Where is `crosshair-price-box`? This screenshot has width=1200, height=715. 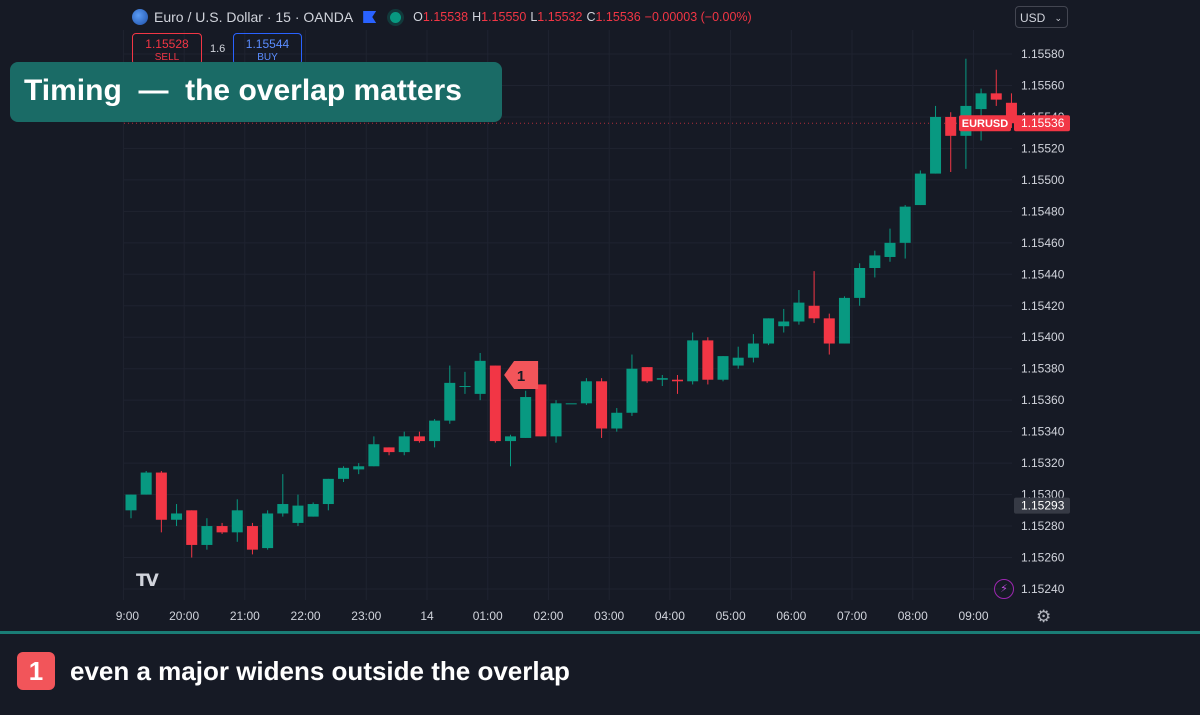 crosshair-price-box is located at coordinates (1042, 505).